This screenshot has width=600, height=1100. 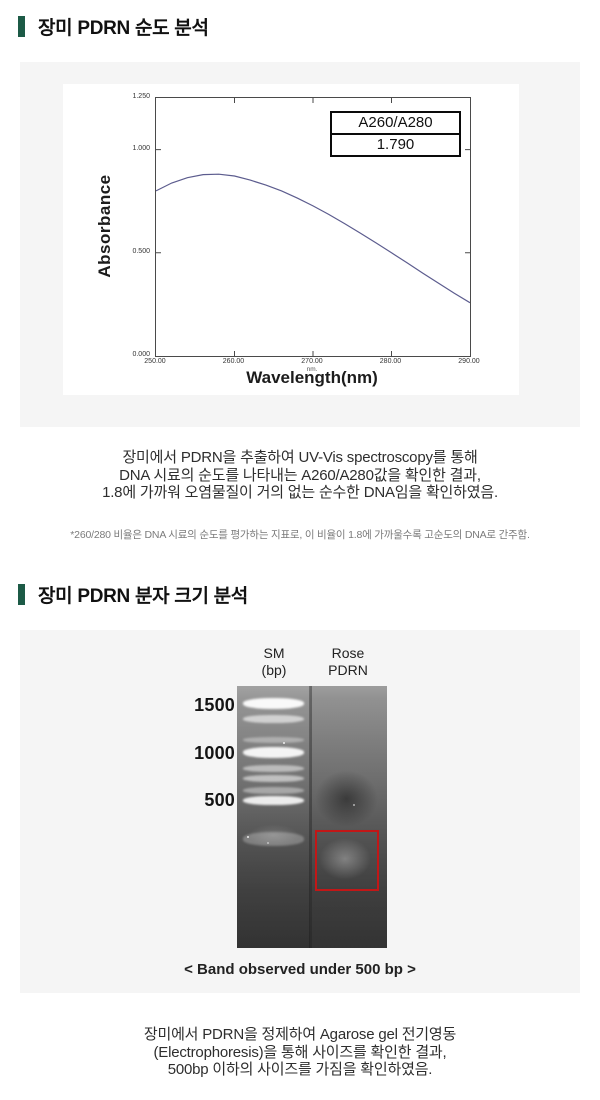 I want to click on y-tick-label: 1.000, so click(x=141, y=148).